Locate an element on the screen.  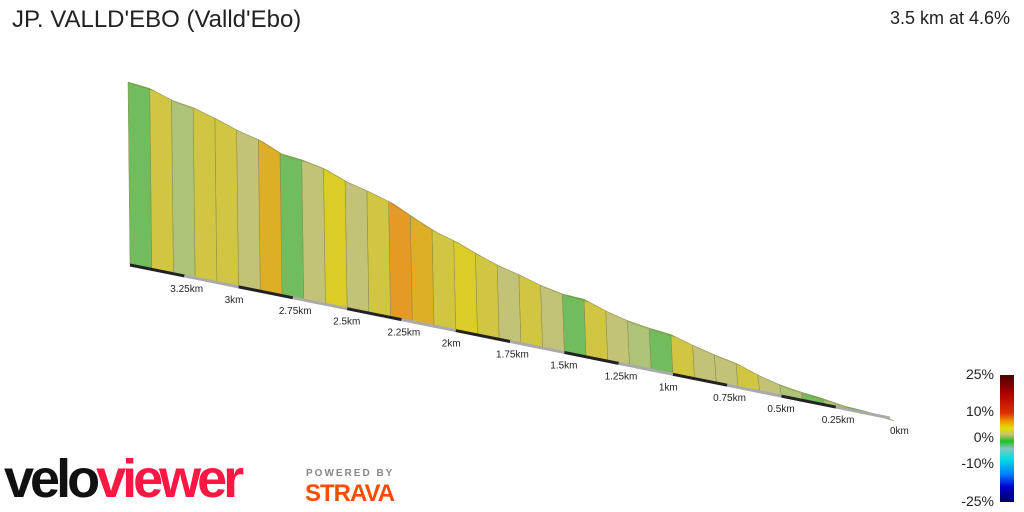
legend-label: -10% is located at coordinates (977, 463).